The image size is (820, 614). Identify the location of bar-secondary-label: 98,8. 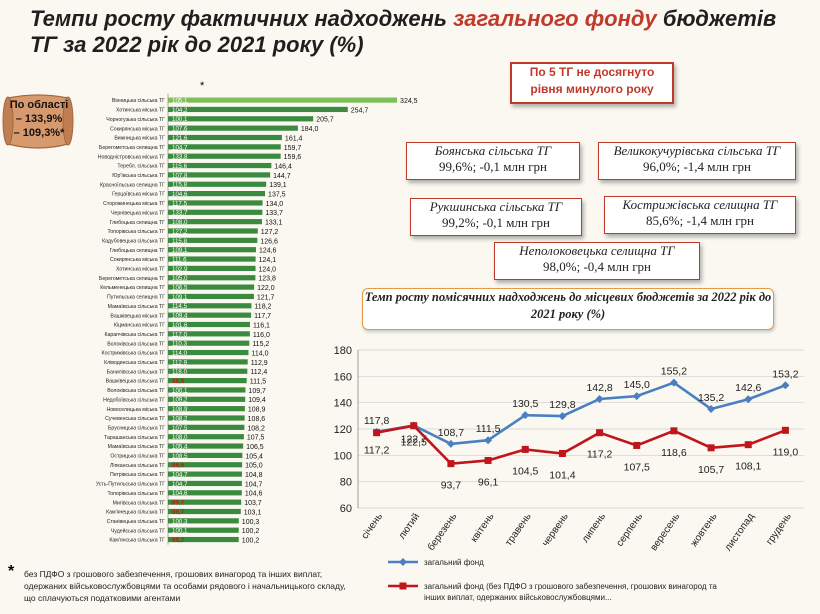
(178, 381).